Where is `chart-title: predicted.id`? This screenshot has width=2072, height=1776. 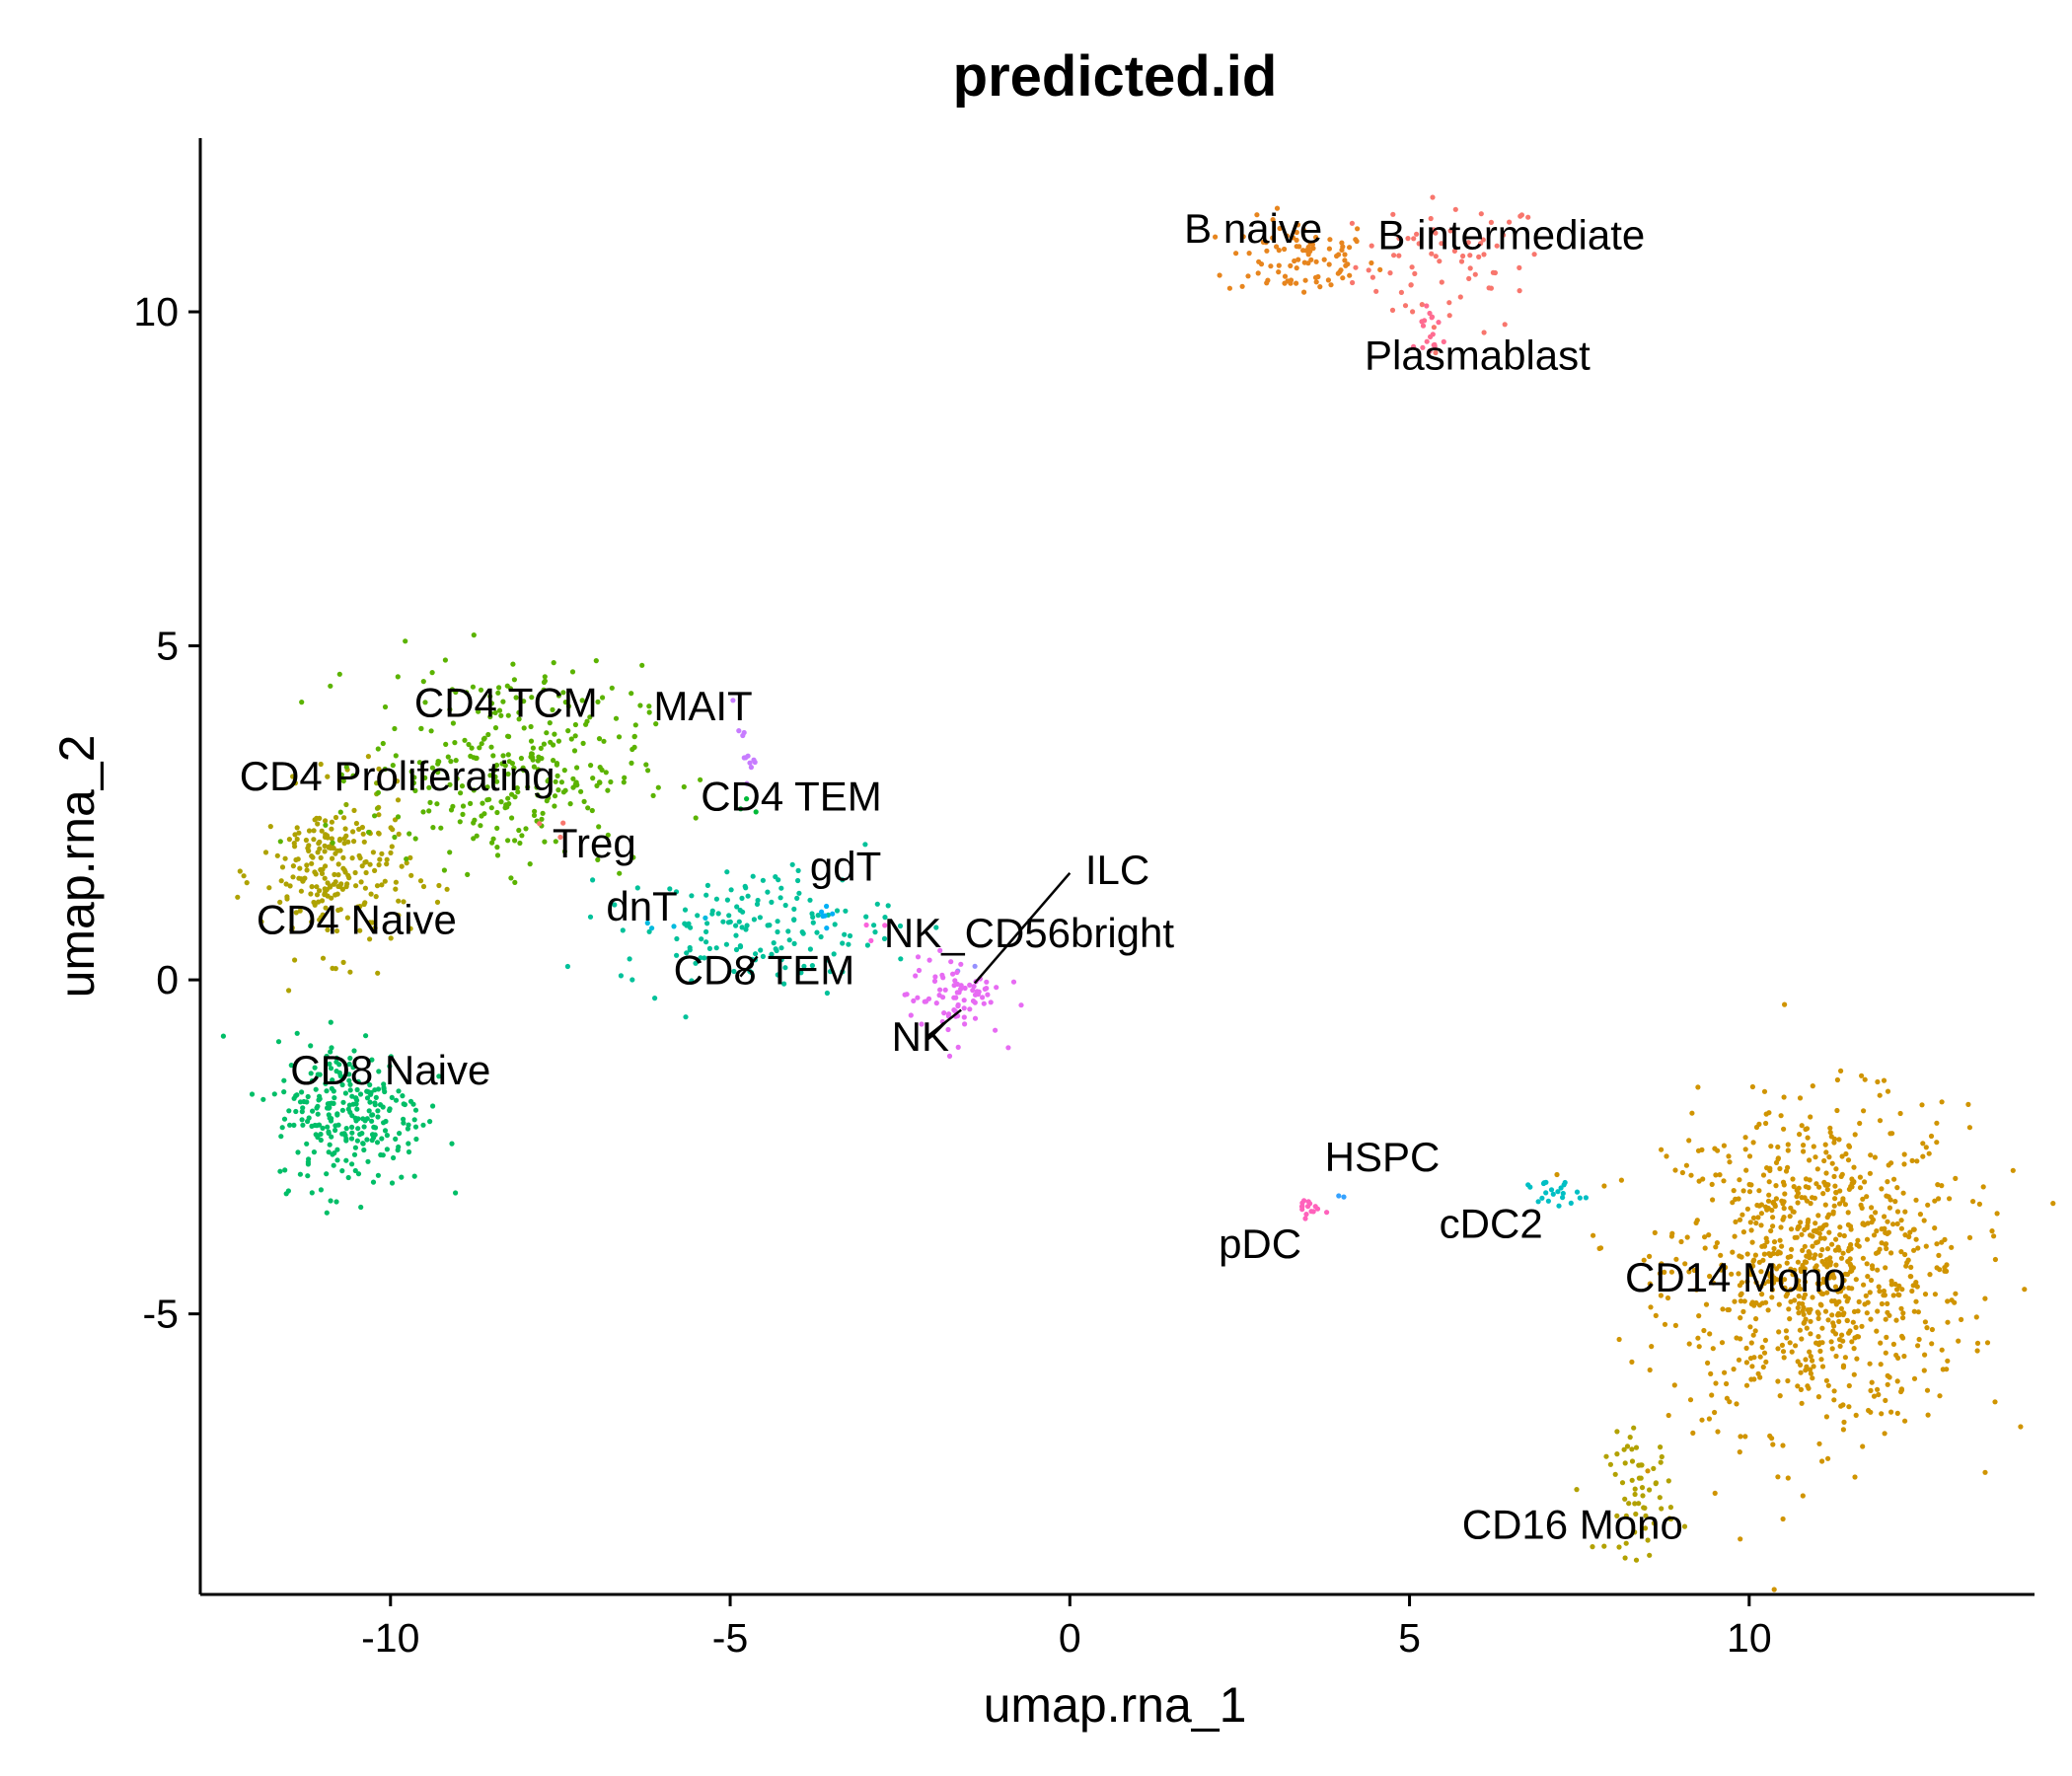
chart-title: predicted.id is located at coordinates (1115, 77).